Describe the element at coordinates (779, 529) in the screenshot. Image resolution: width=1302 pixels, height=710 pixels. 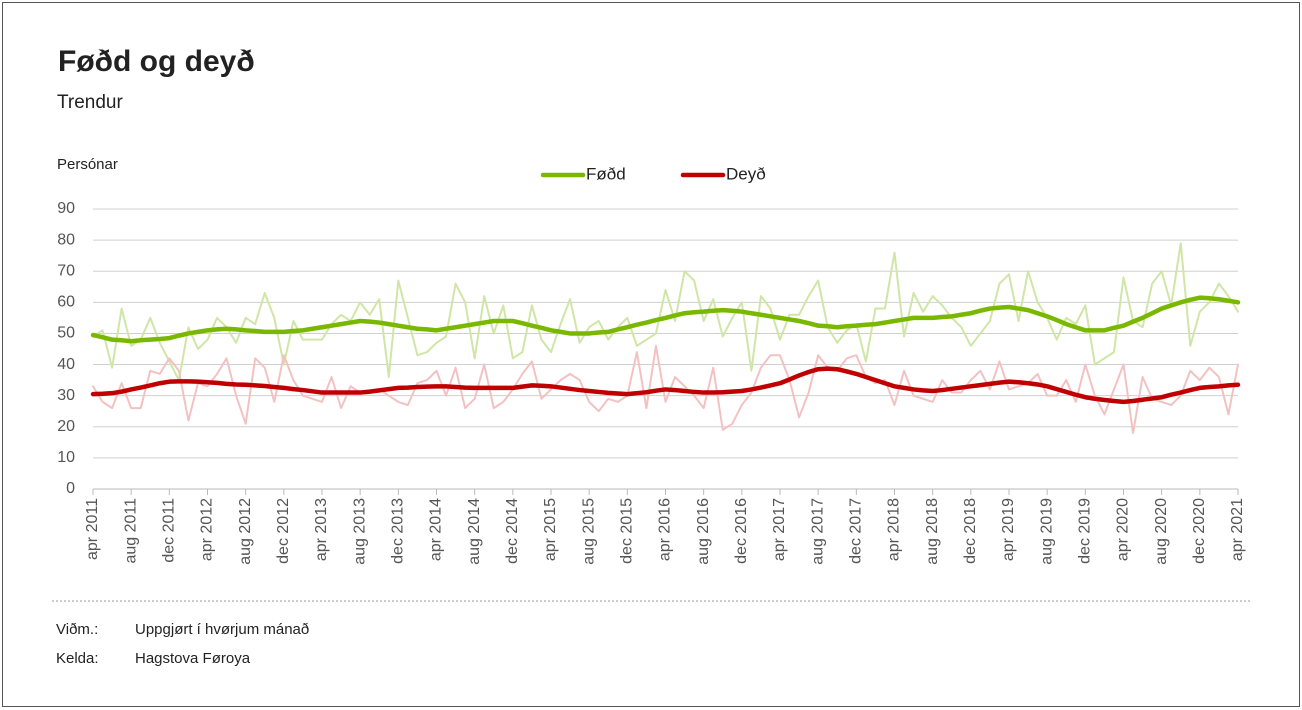
I see `x-tick-label: apr 2017` at that location.